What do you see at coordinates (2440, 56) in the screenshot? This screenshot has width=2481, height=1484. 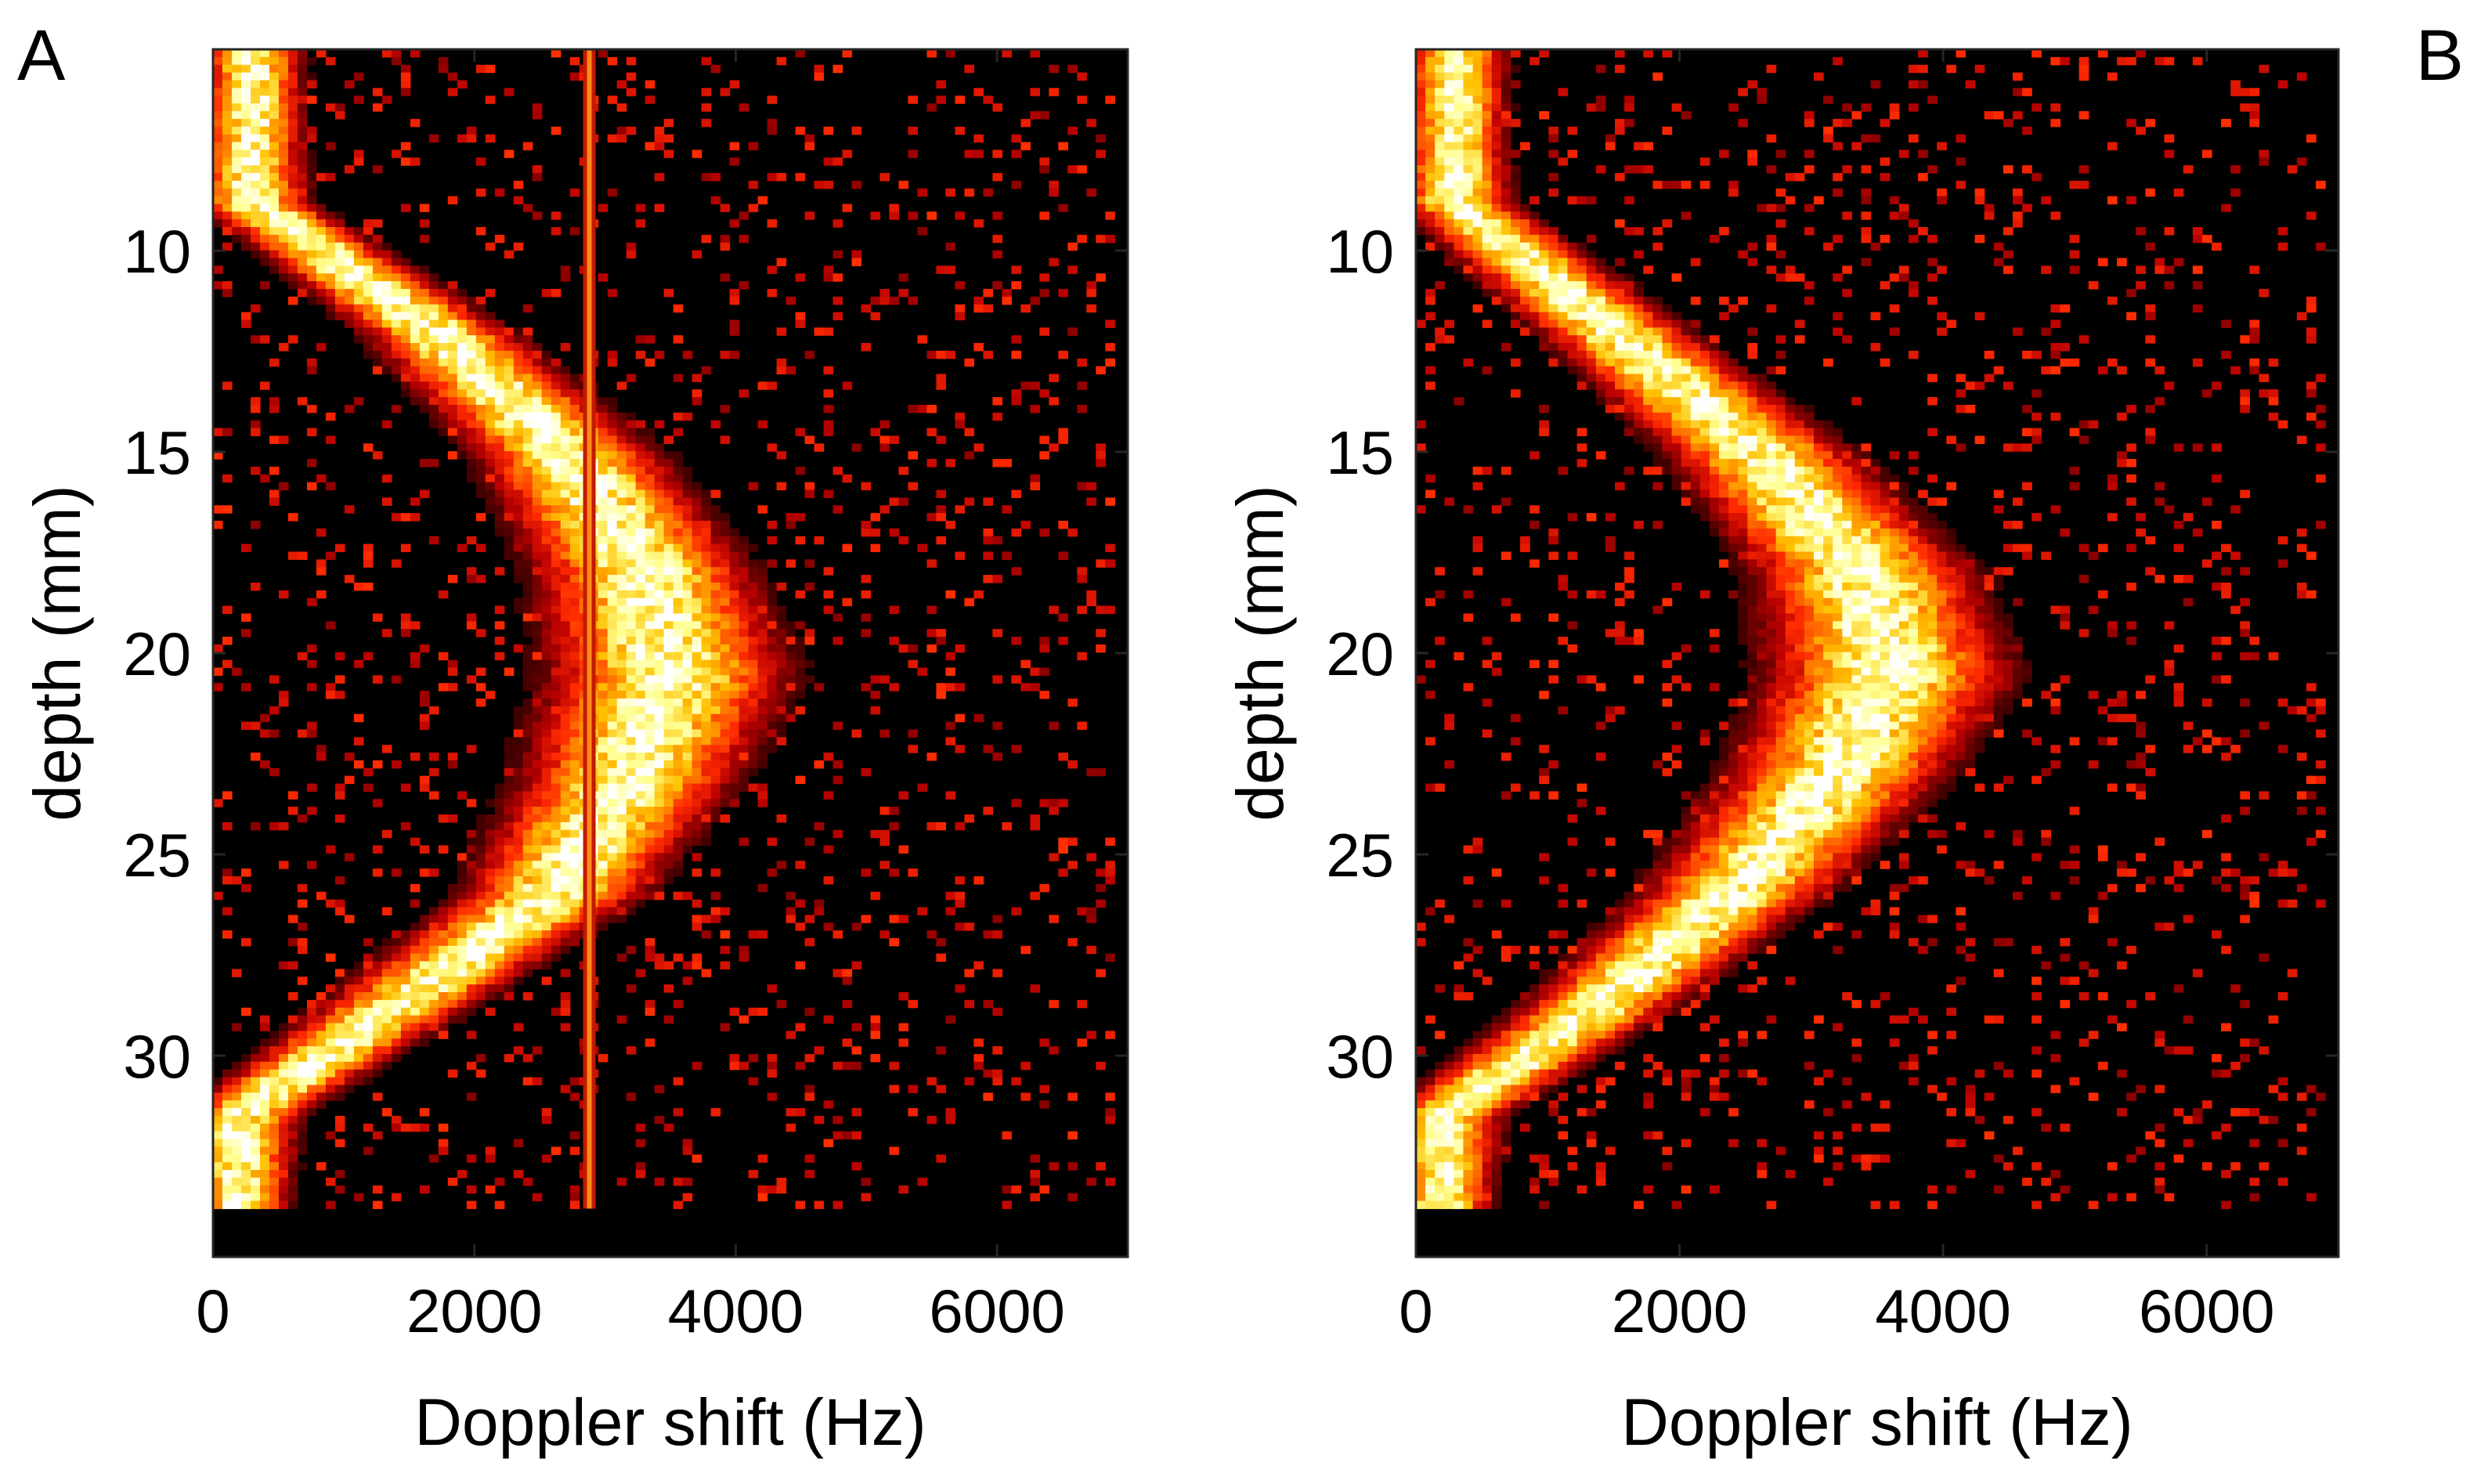 I see `panel-label: B` at bounding box center [2440, 56].